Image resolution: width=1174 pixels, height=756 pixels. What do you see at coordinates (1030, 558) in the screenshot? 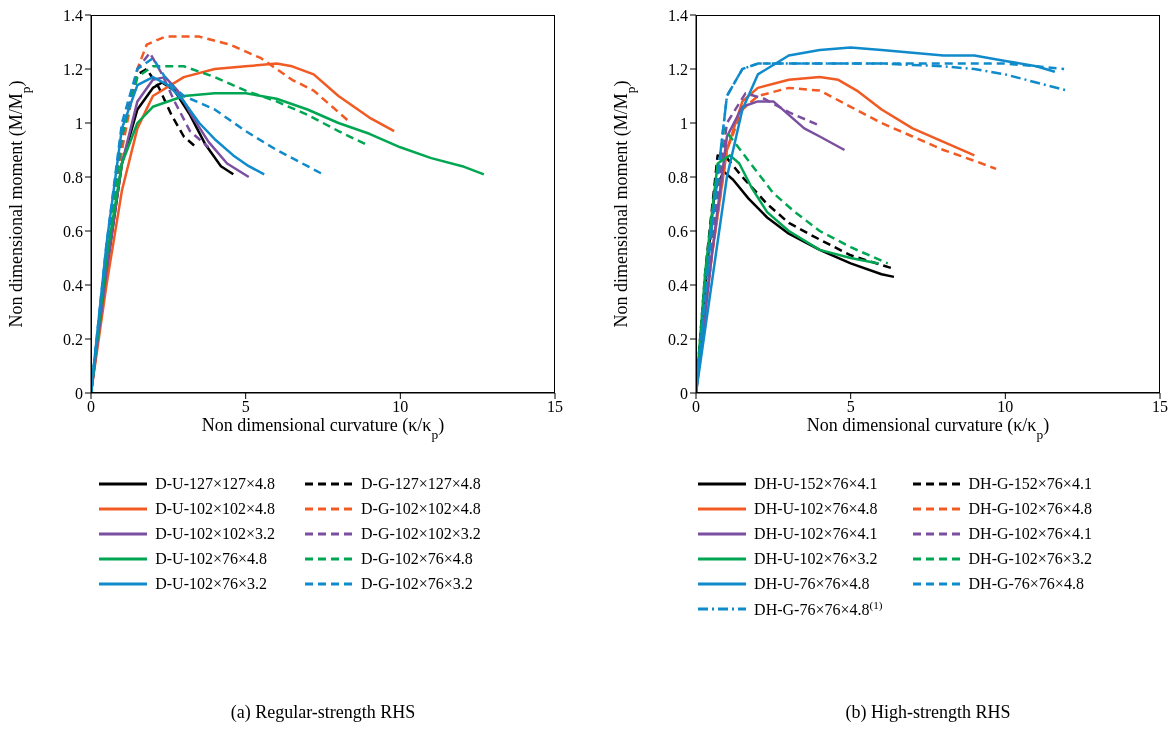
I see `legend-label: DH-G-102×76×3.2` at bounding box center [1030, 558].